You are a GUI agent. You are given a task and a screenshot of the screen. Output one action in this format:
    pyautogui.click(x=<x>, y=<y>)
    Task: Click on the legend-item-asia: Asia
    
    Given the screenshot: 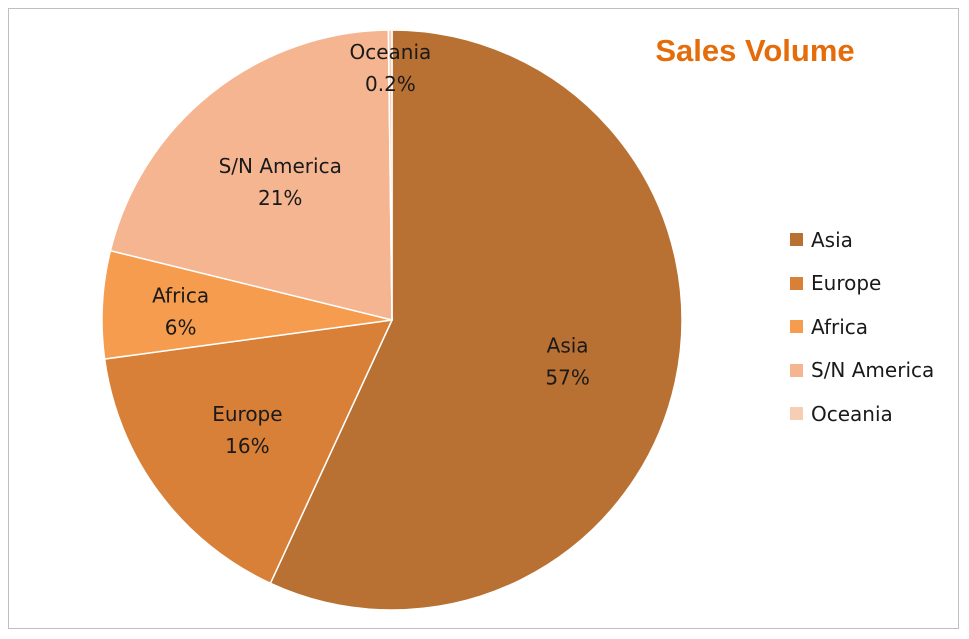 What is the action you would take?
    pyautogui.click(x=862, y=240)
    